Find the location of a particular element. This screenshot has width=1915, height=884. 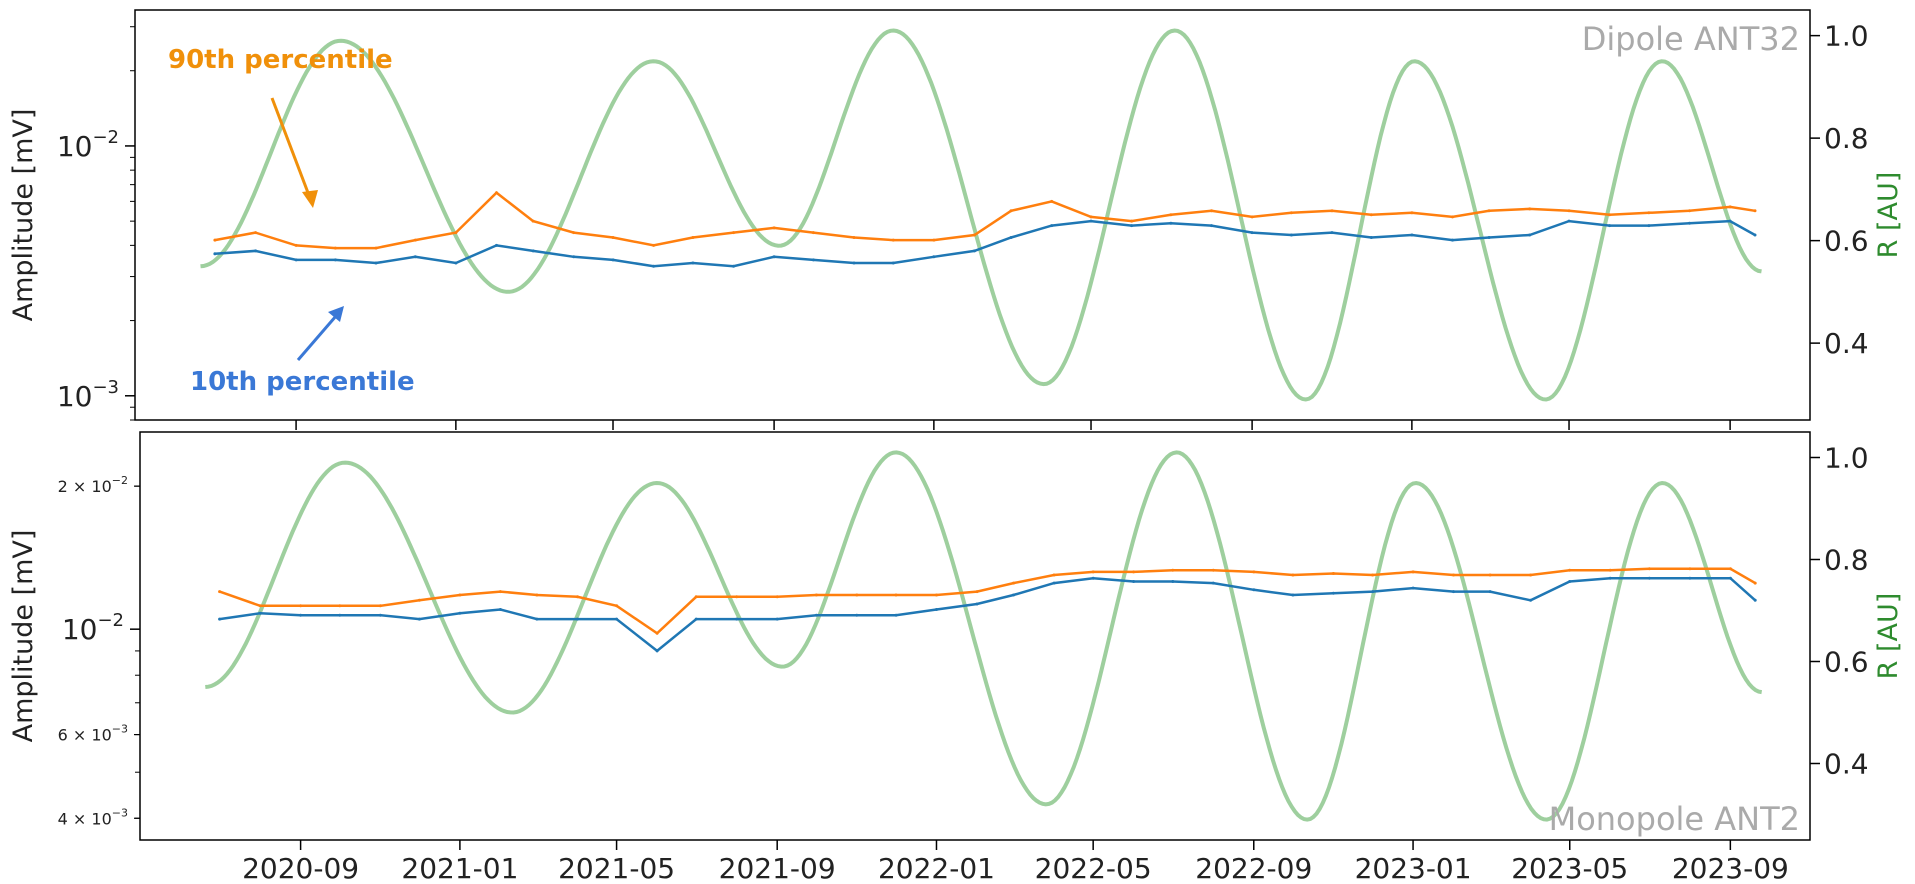

panel-dipole-yticks-left: 10⁻² 10⁻³ is located at coordinates (96, 223).